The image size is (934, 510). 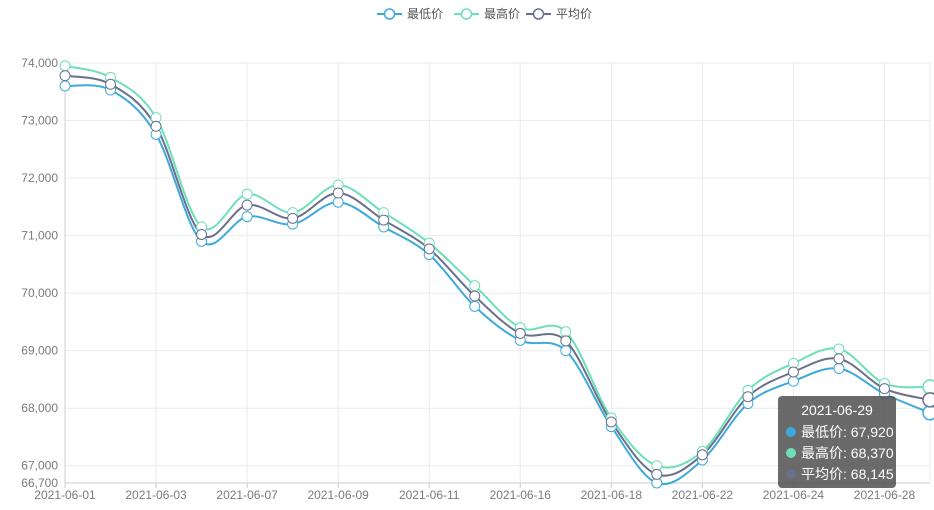 What do you see at coordinates (429, 495) in the screenshot?
I see `x-tick-label: 2021-06-11` at bounding box center [429, 495].